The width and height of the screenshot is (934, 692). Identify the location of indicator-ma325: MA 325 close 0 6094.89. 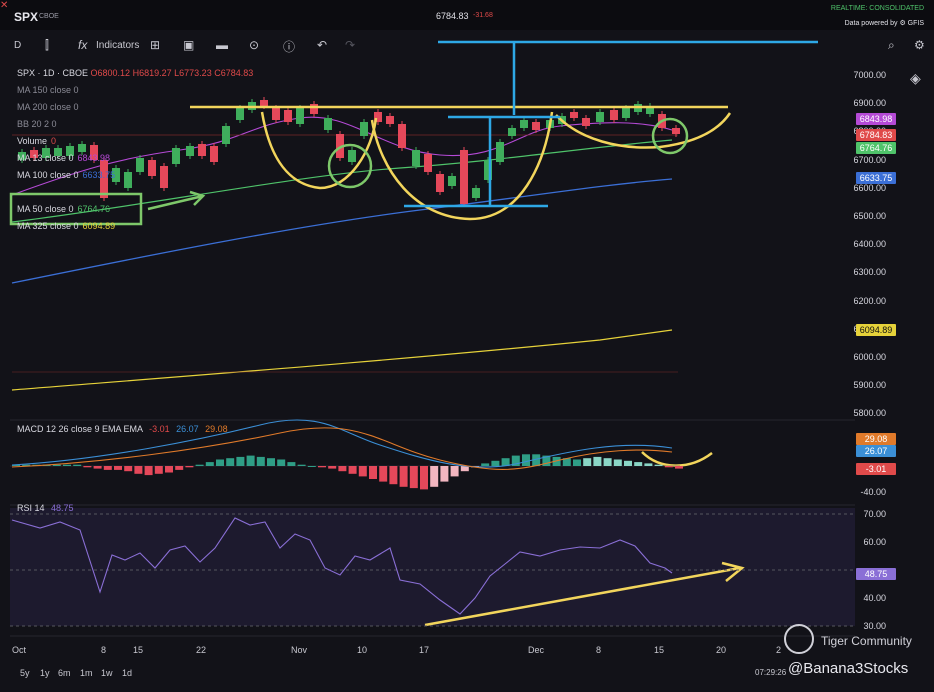
(66, 226).